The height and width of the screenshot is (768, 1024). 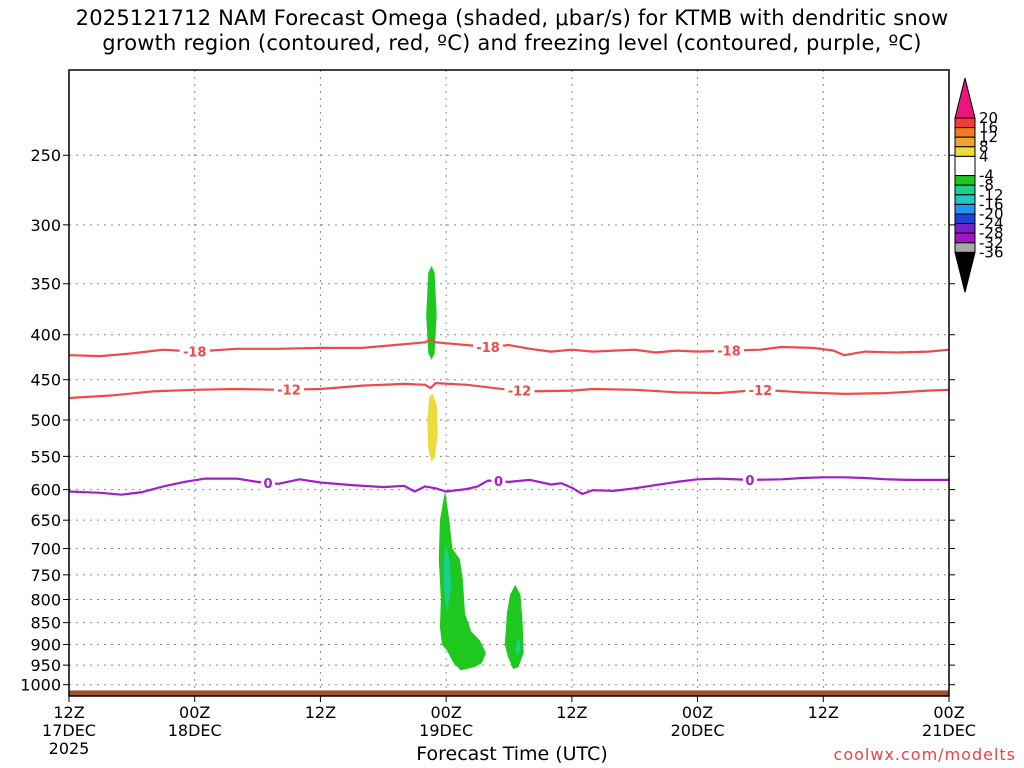 I want to click on colorbar-tick-label: -4, so click(x=986, y=176).